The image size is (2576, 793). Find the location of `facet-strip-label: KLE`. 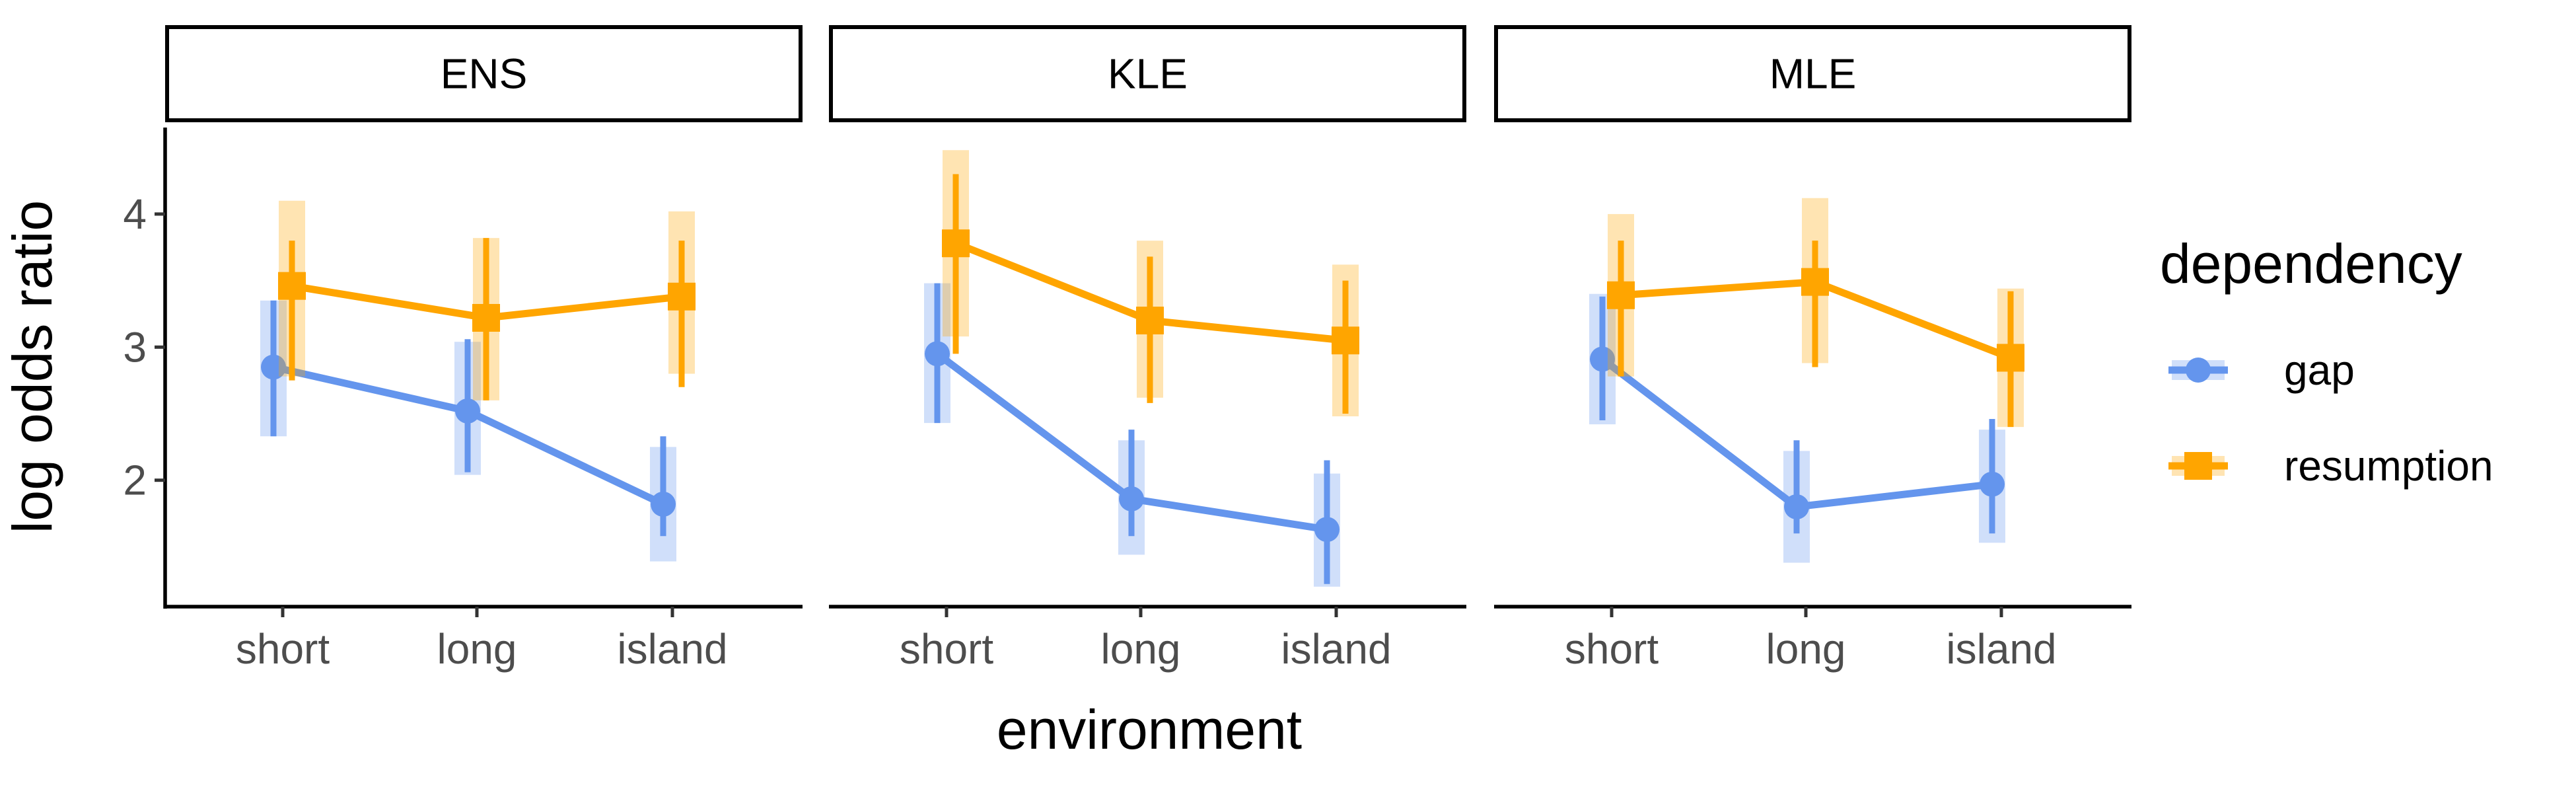

facet-strip-label: KLE is located at coordinates (1148, 74).